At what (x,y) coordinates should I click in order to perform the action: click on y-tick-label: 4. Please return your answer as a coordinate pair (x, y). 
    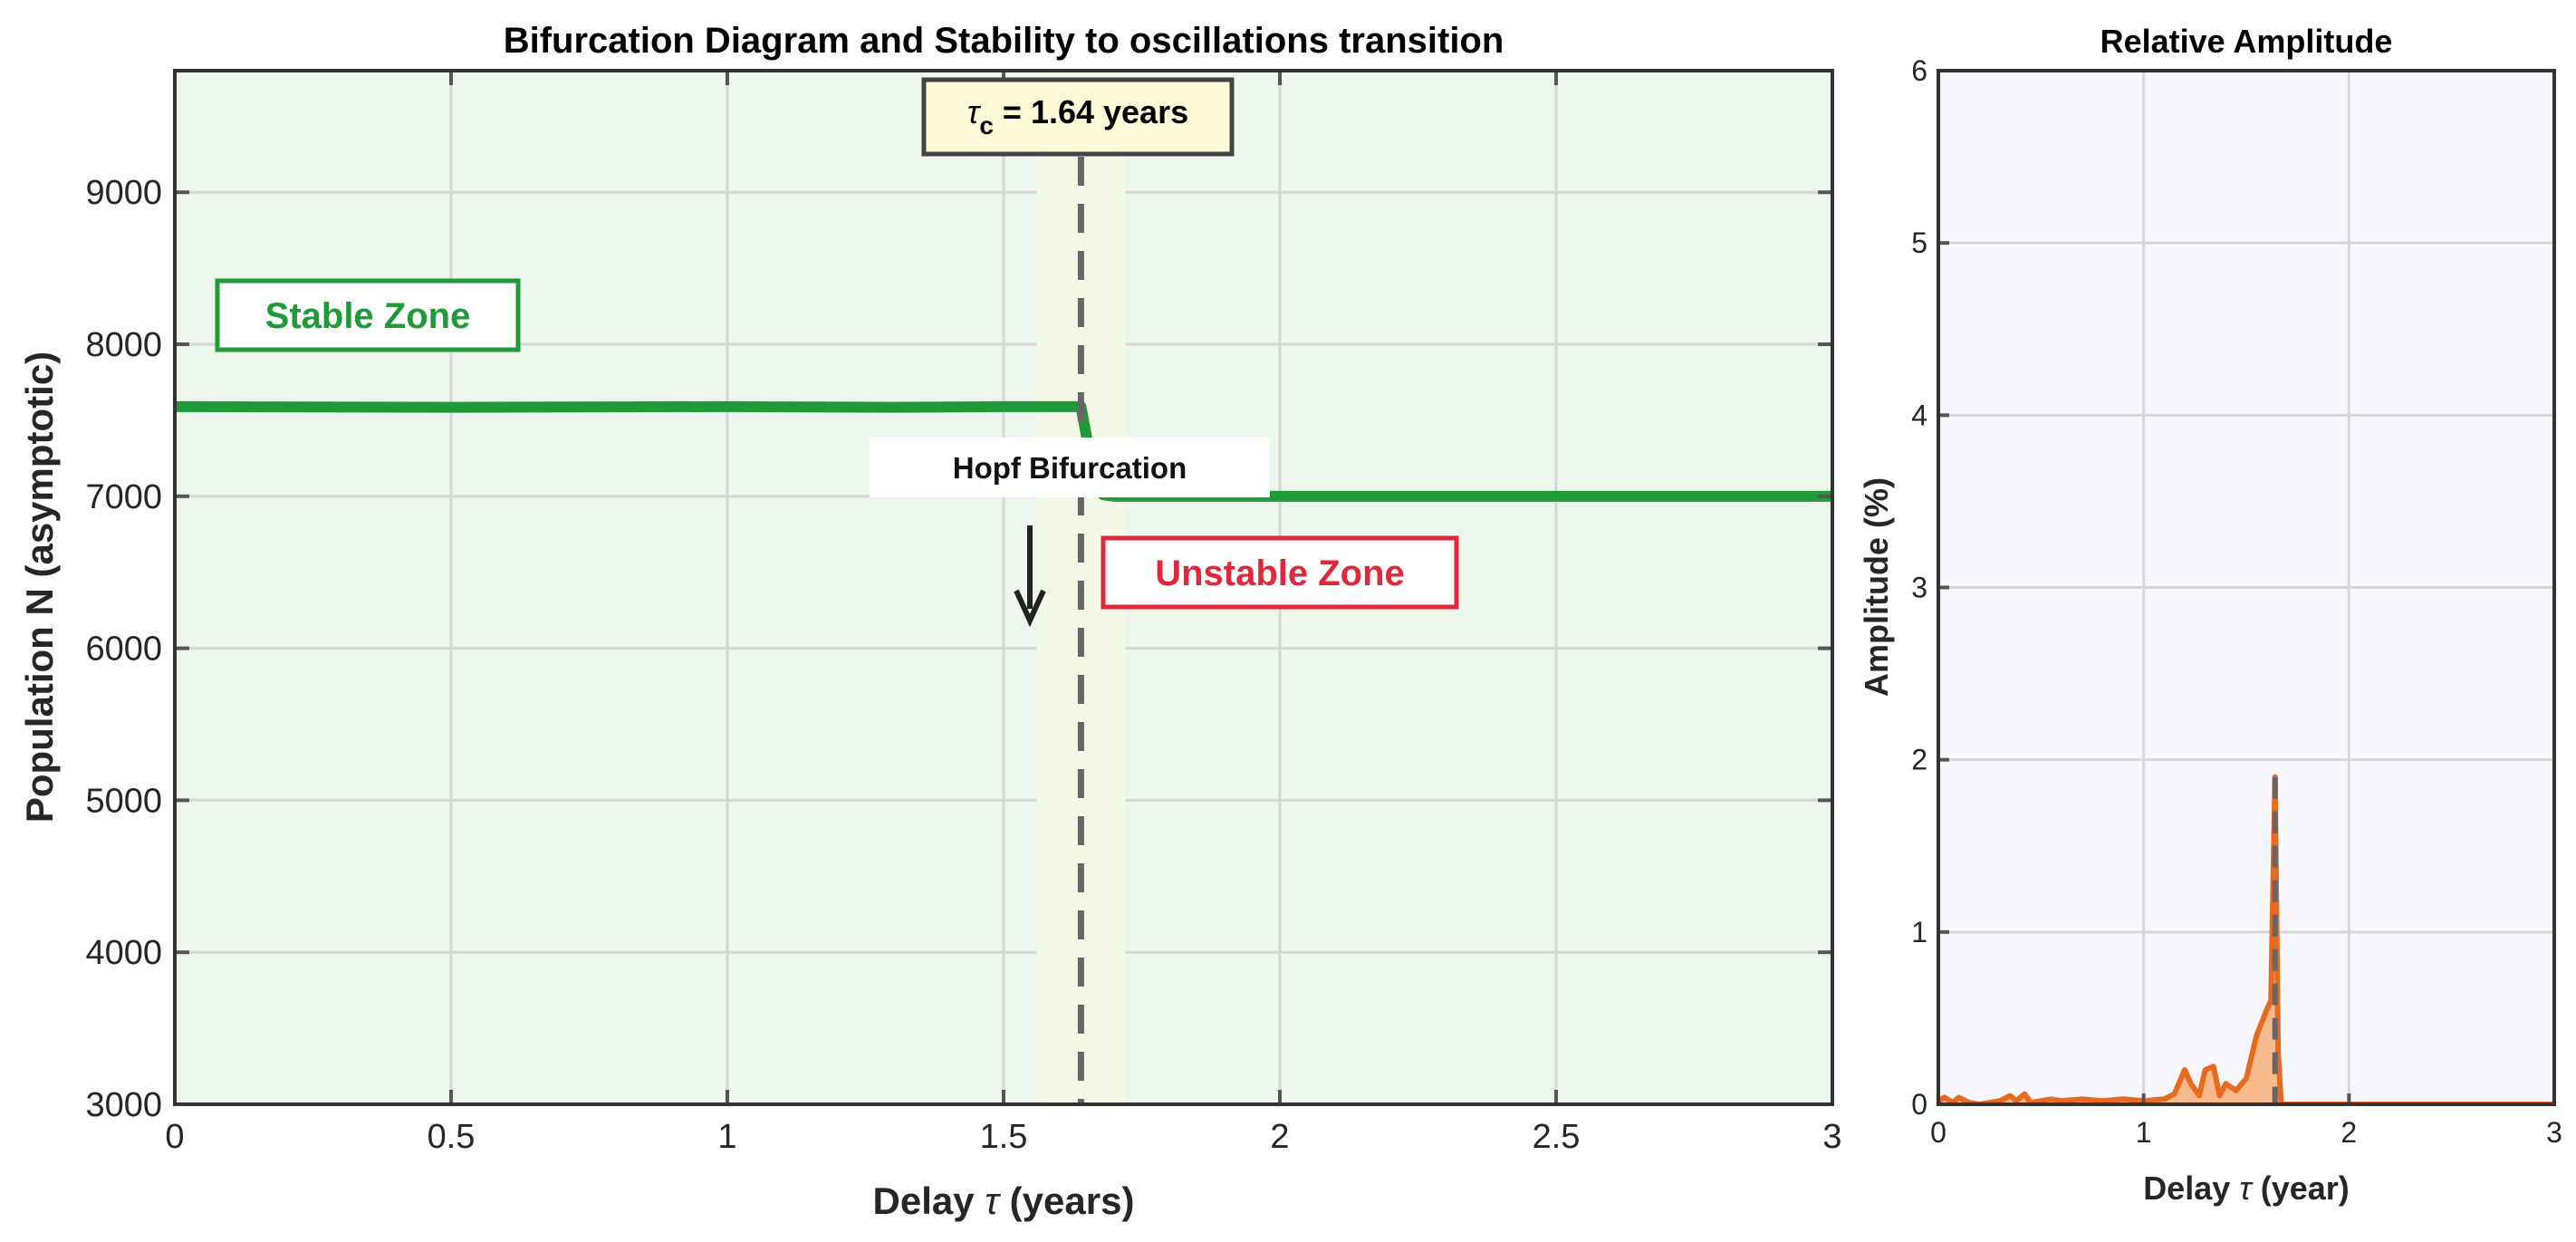
    Looking at the image, I should click on (1919, 415).